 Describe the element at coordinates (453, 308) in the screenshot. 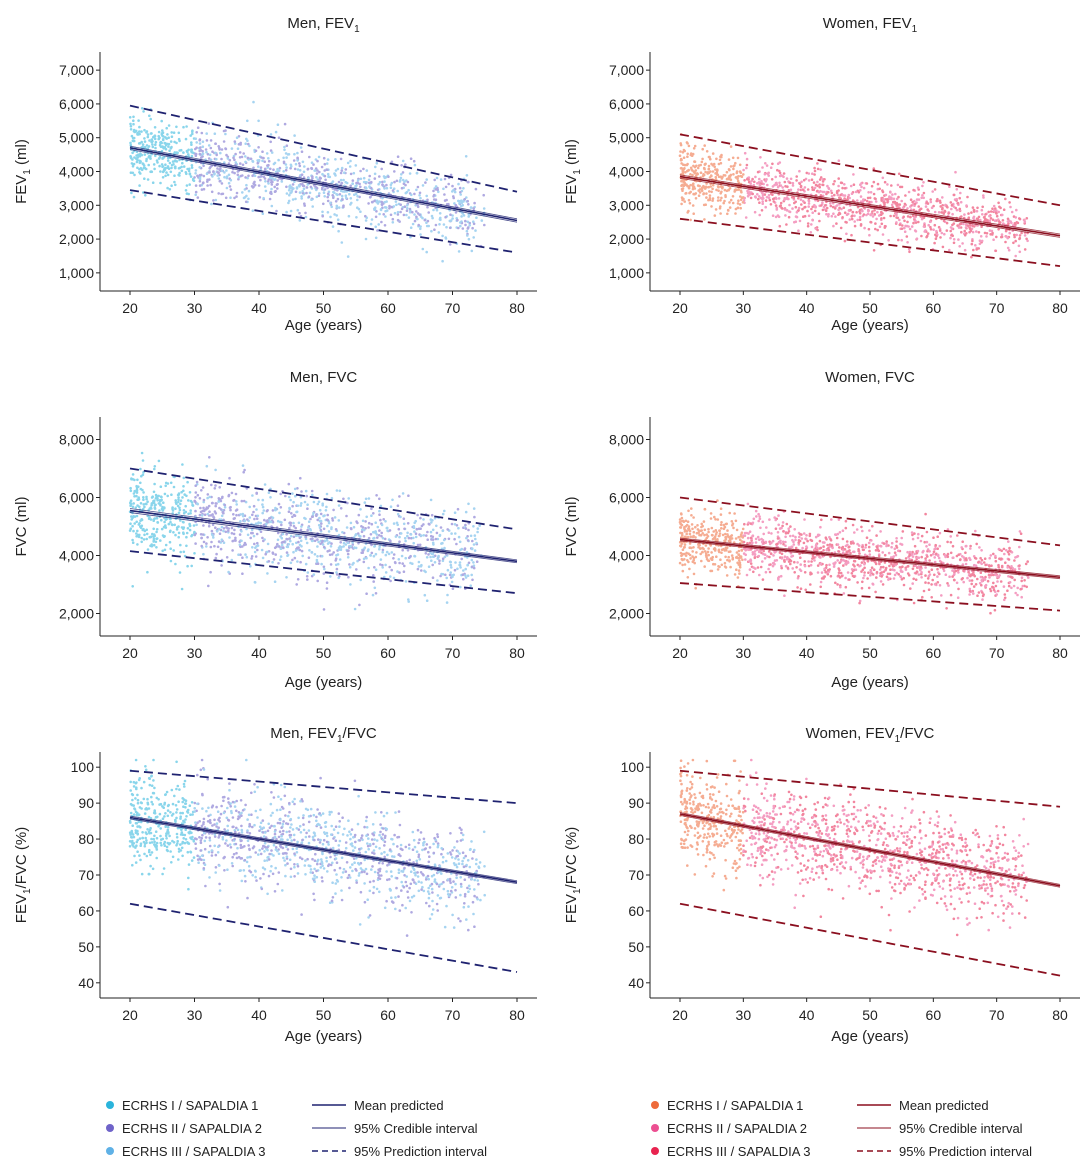

I see `x-tick-label: 70` at that location.